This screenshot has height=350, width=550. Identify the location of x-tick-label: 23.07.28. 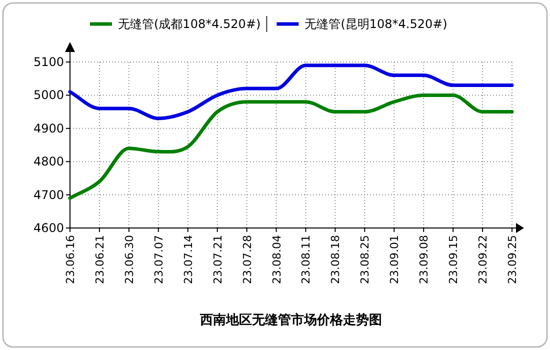
(247, 259).